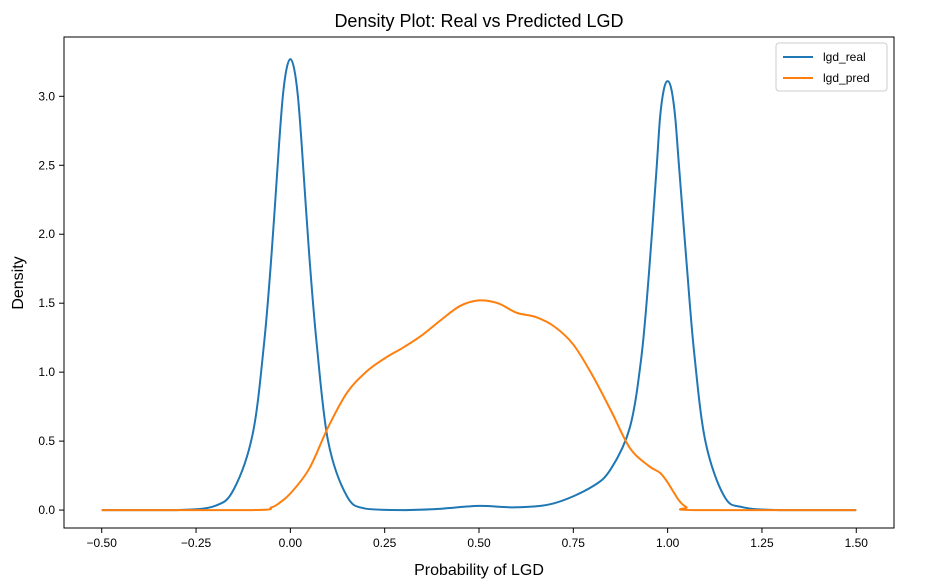 Image resolution: width=949 pixels, height=588 pixels. I want to click on x-tick-label: 1.00, so click(668, 543).